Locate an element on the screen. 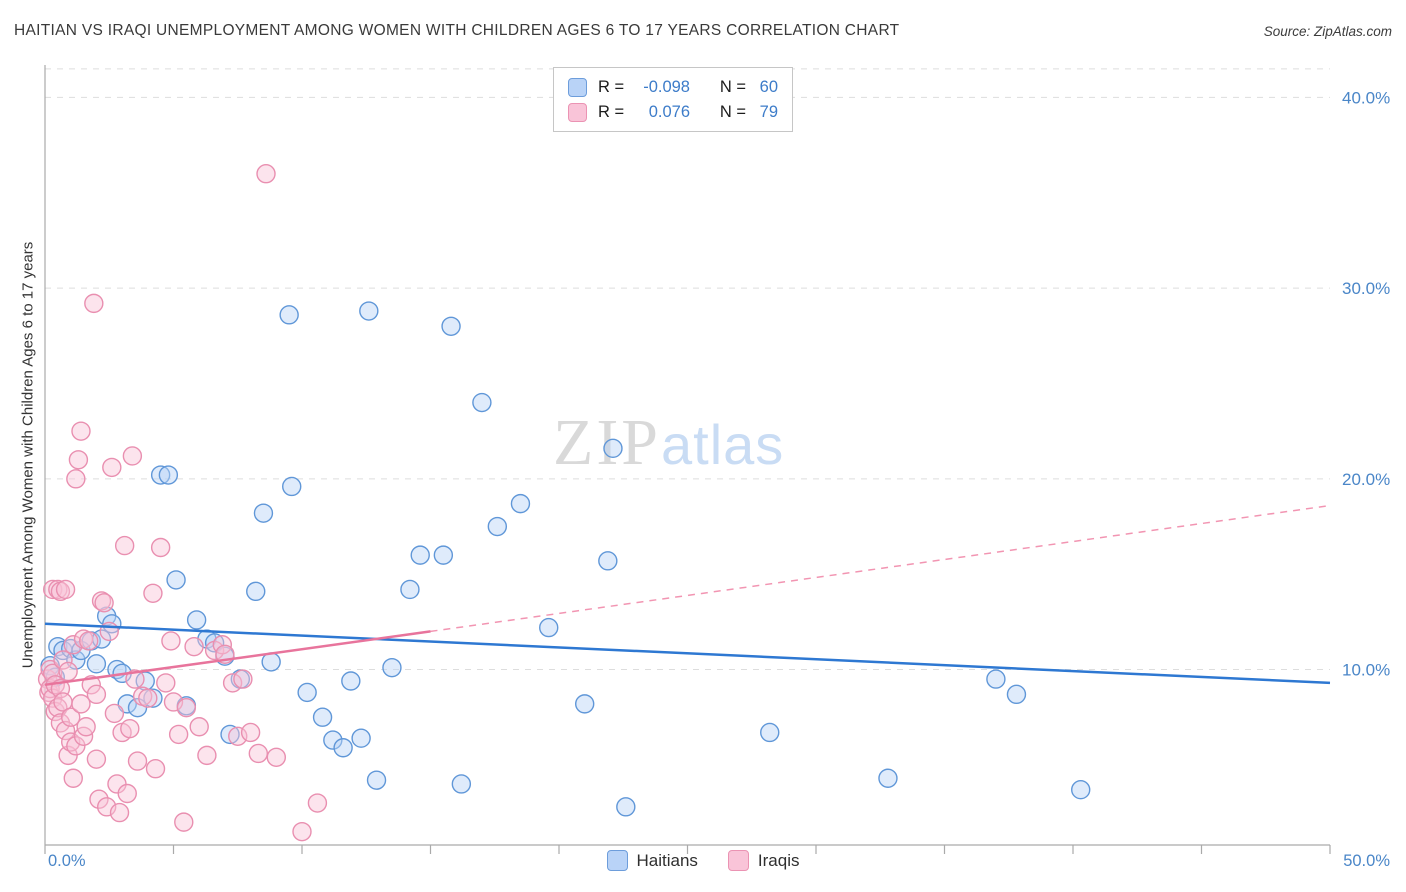 This screenshot has width=1406, height=892. y-tick-label: 10.0% is located at coordinates (1366, 670).